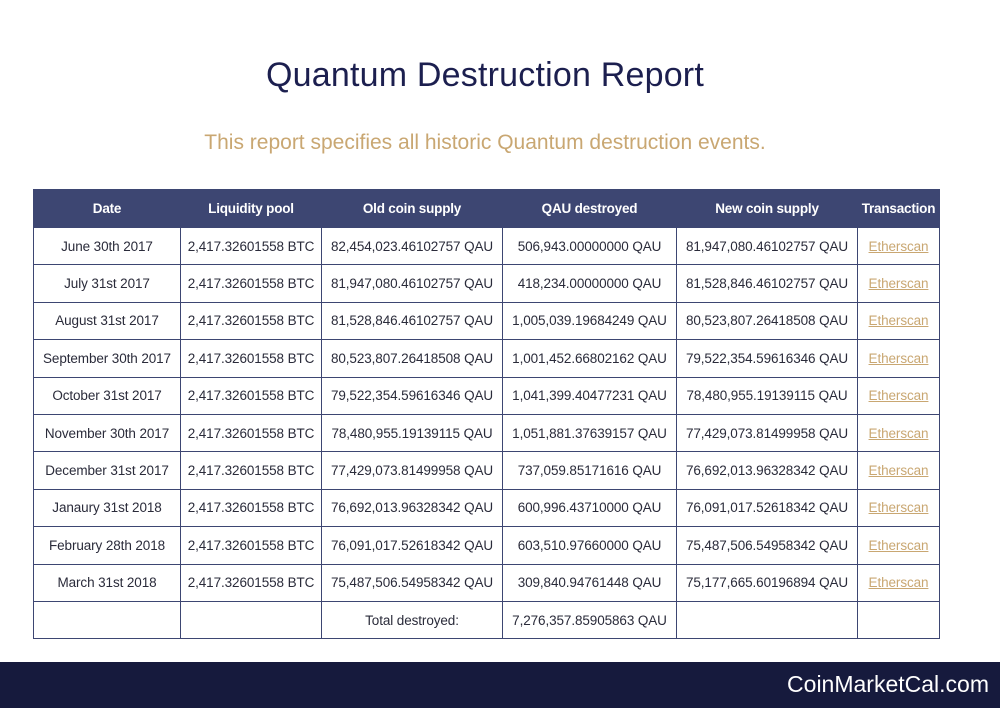 The width and height of the screenshot is (1000, 708). What do you see at coordinates (767, 508) in the screenshot?
I see `cell-new-coin-supply: 76,091,017.52618342 QAU` at bounding box center [767, 508].